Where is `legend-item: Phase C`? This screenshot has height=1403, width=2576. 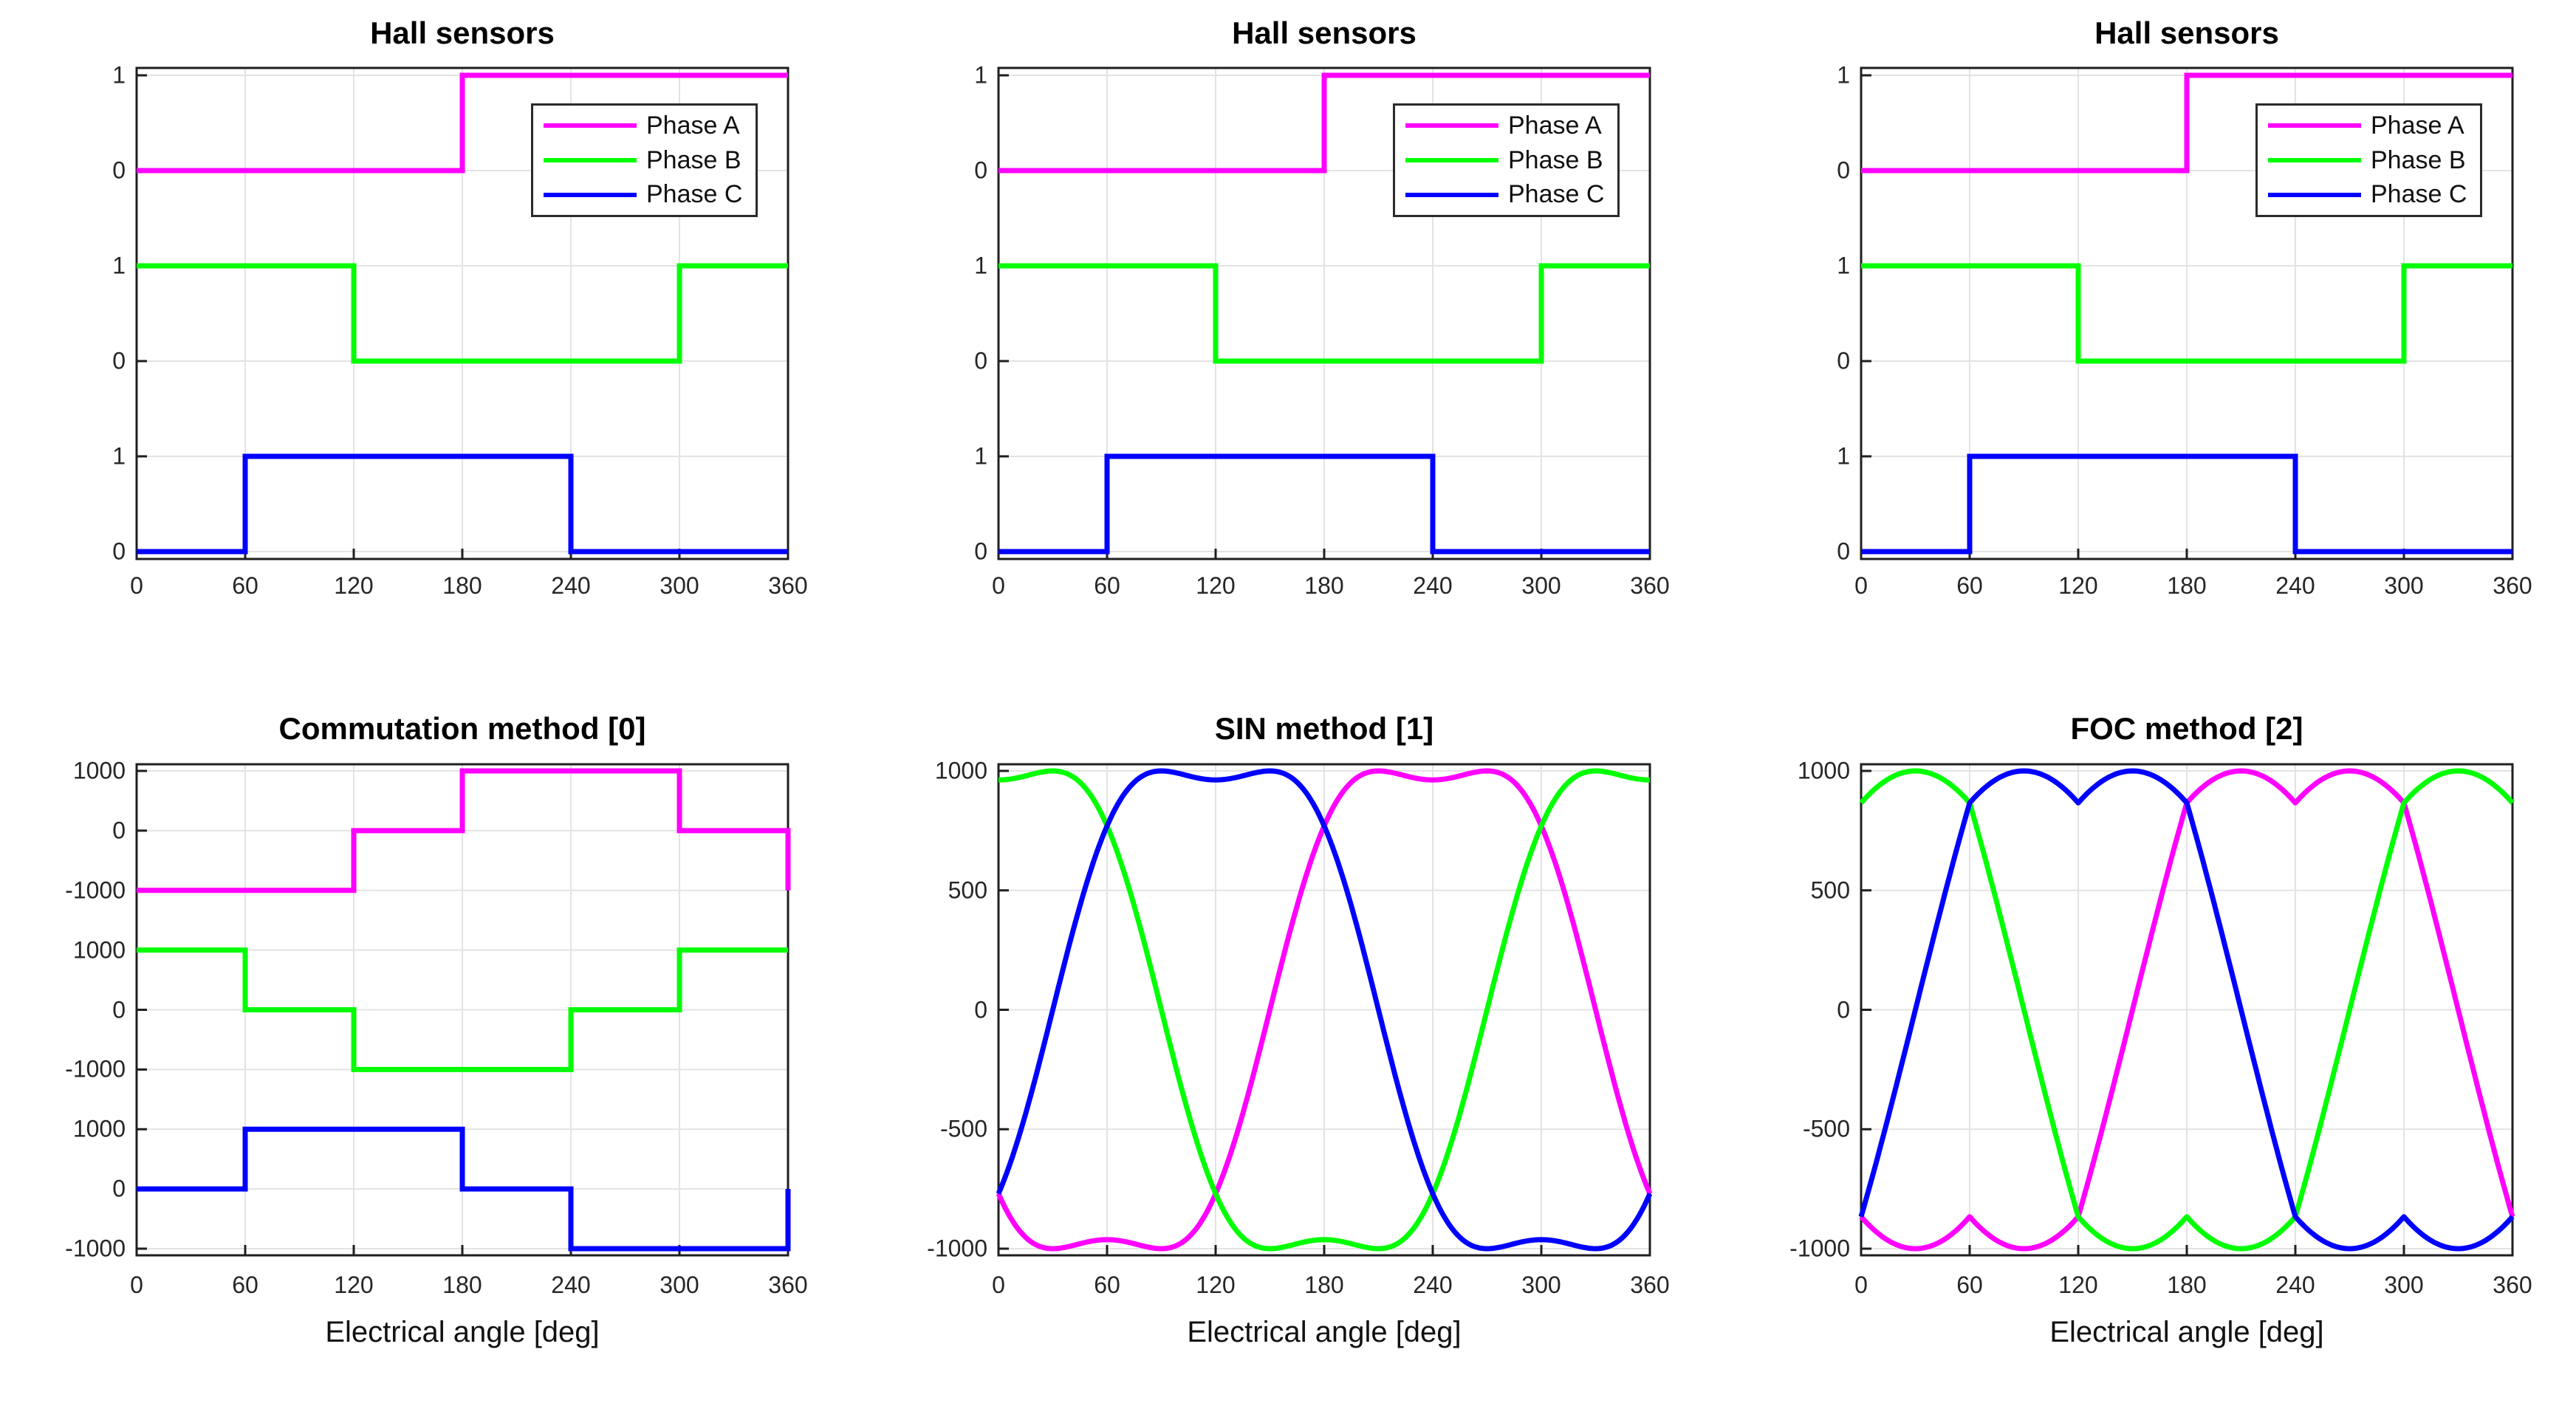 legend-item: Phase C is located at coordinates (644, 194).